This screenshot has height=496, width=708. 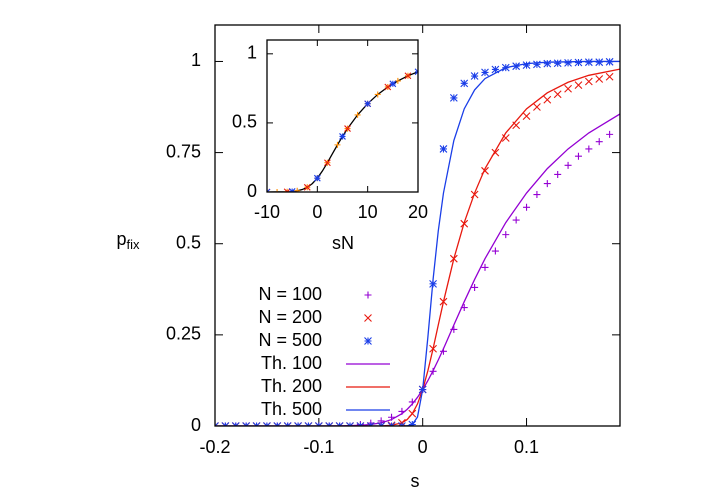 What do you see at coordinates (183, 334) in the screenshot?
I see `y-tick-label: 0.25` at bounding box center [183, 334].